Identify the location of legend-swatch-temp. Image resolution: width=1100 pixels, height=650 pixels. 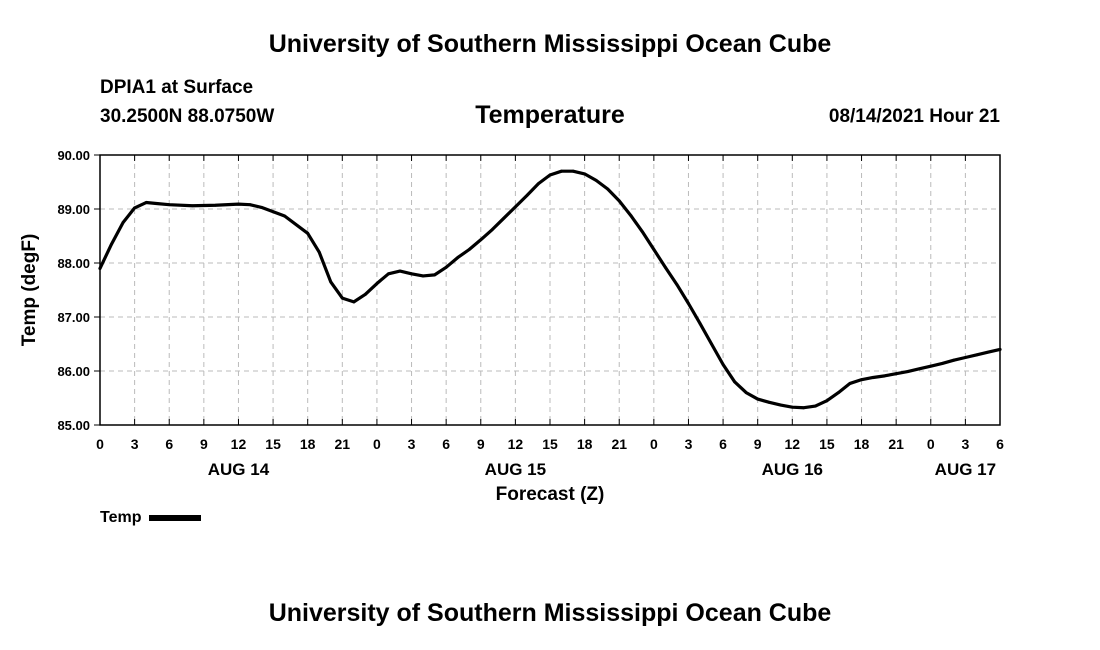
(175, 518).